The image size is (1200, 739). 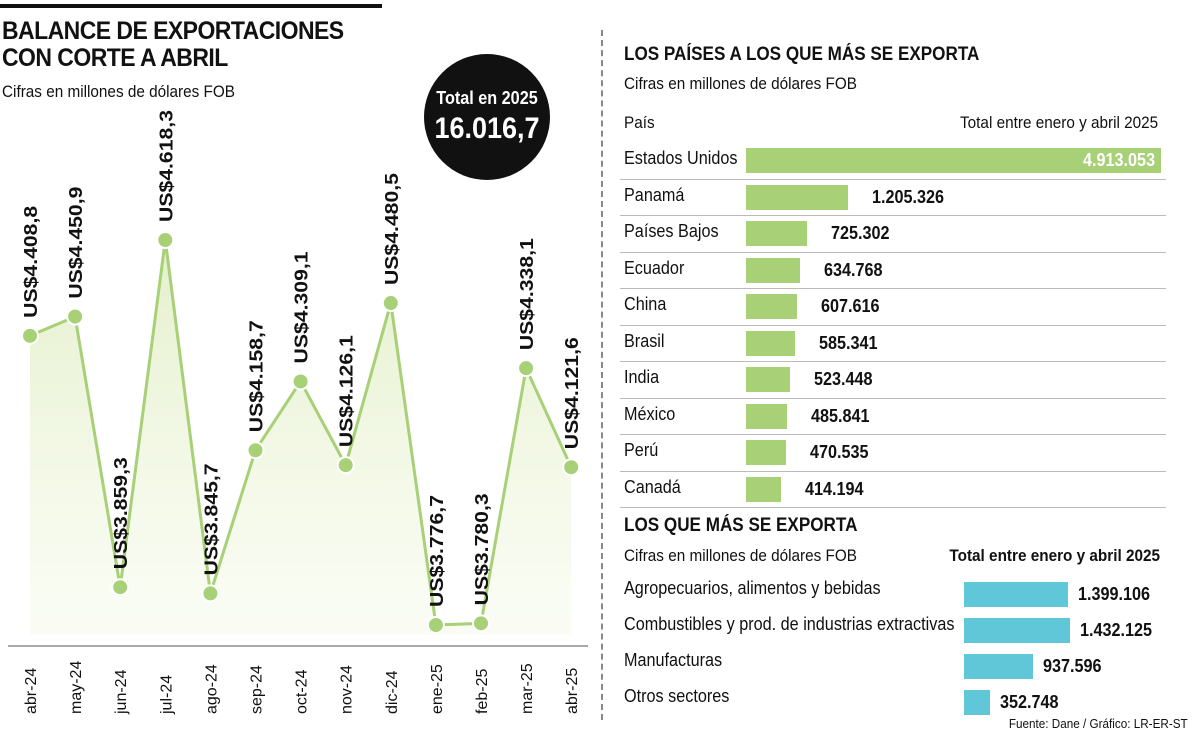 I want to click on country-row: India 523.448, so click(x=893, y=380).